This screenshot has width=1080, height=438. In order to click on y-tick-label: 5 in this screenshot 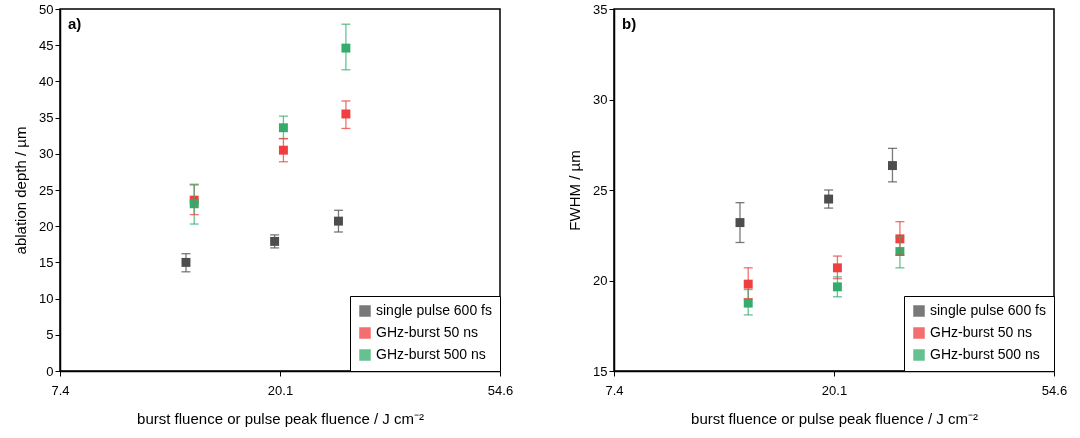, I will do `click(50, 335)`.